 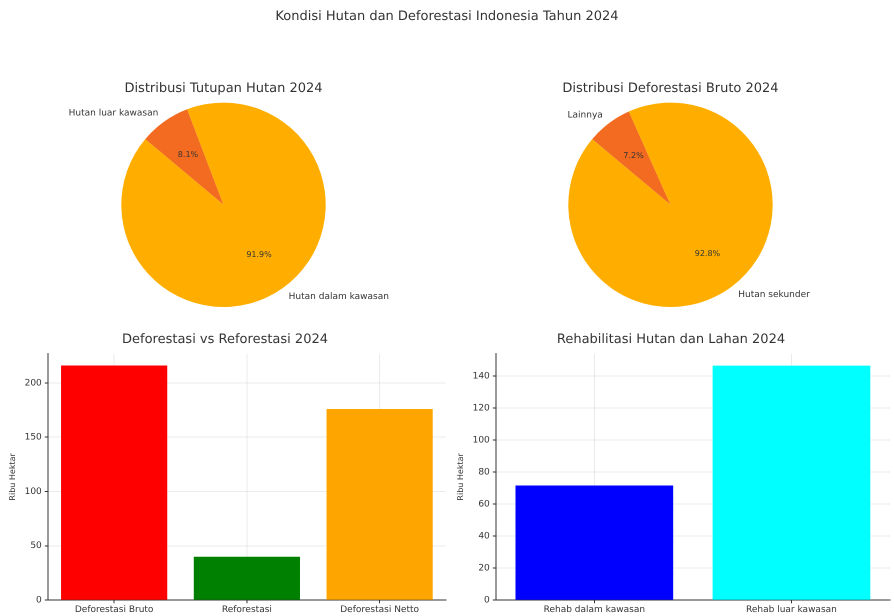 What do you see at coordinates (33, 437) in the screenshot?
I see `y-tick-label: 150` at bounding box center [33, 437].